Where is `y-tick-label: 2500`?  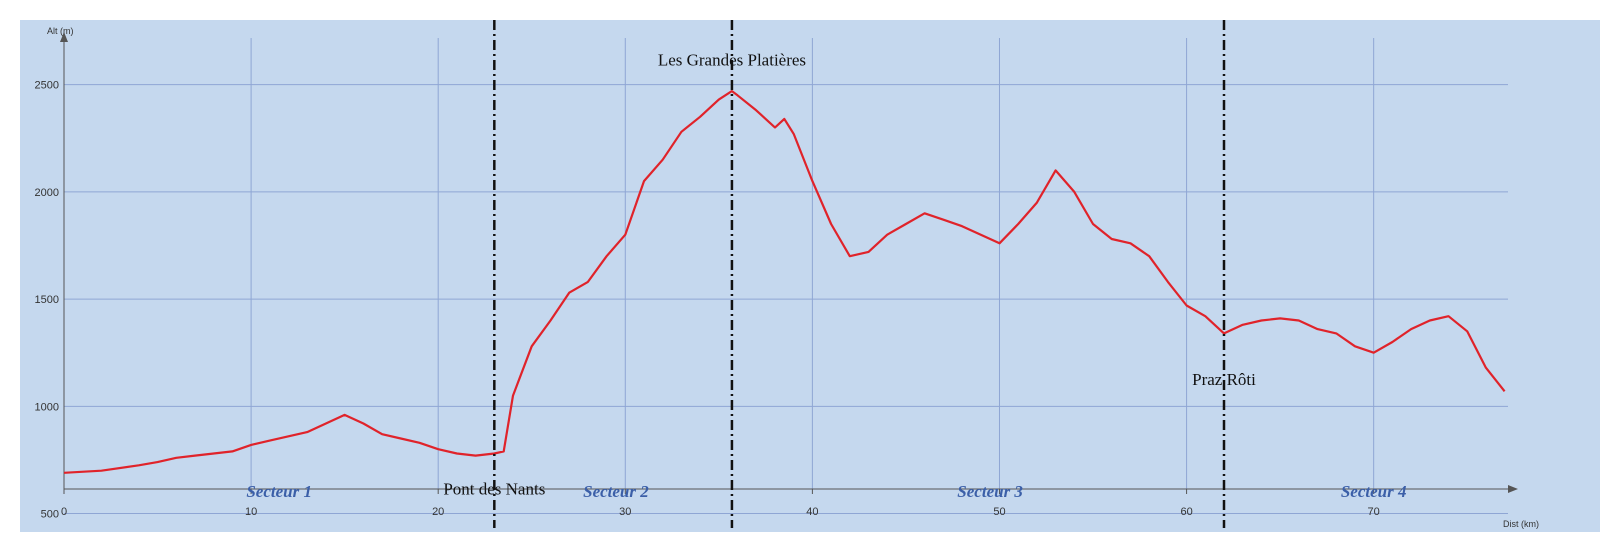
y-tick-label: 2500 is located at coordinates (47, 86).